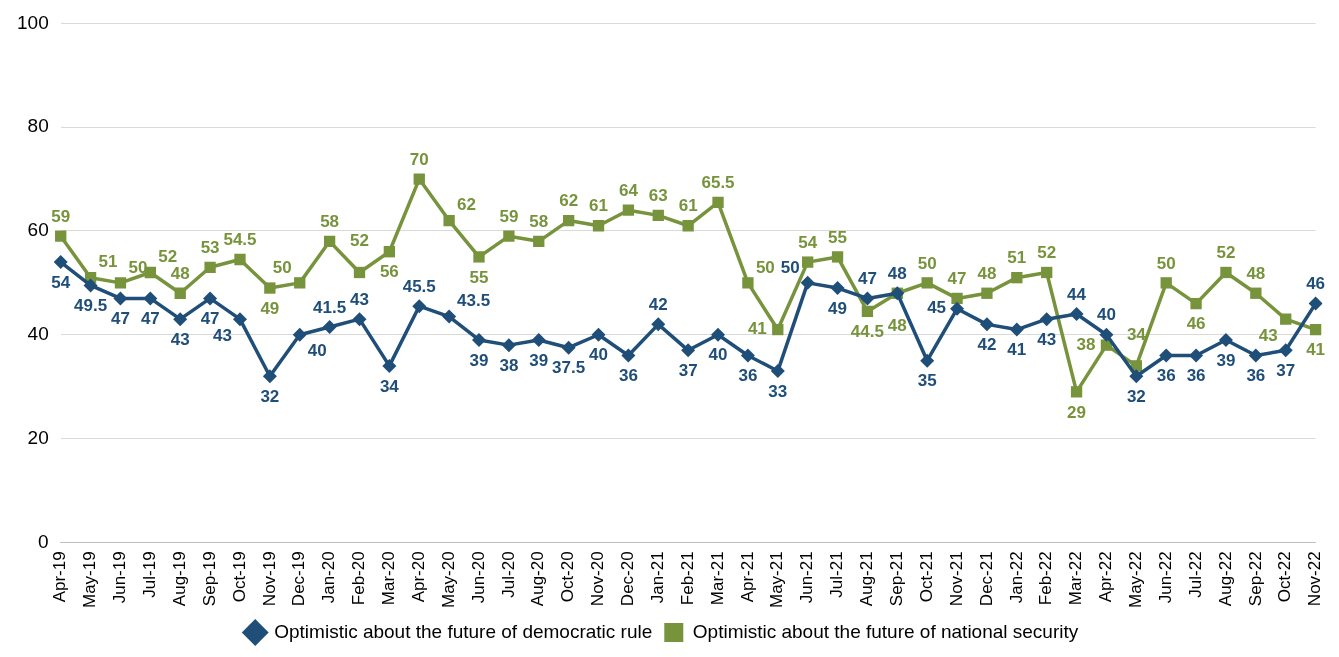 The height and width of the screenshot is (657, 1339). I want to click on data-label: 37.5, so click(569, 368).